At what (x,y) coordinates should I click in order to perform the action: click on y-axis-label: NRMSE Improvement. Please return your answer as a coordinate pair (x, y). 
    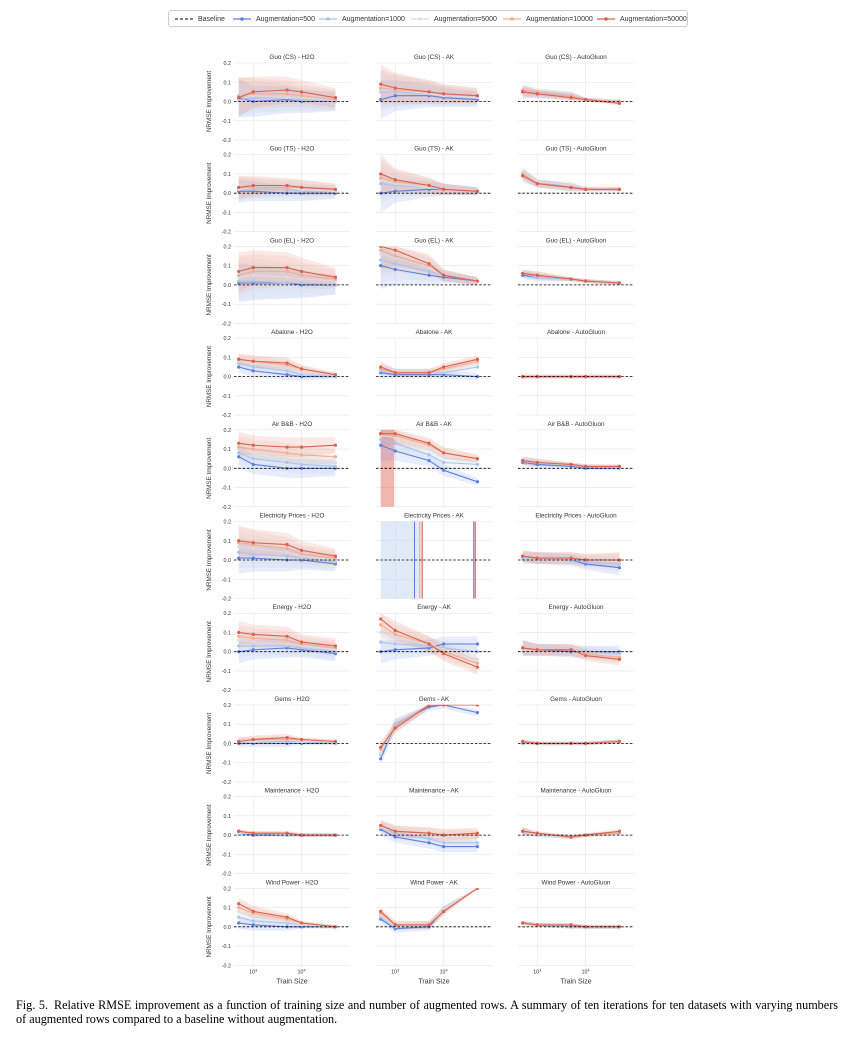
    Looking at the image, I should click on (209, 192).